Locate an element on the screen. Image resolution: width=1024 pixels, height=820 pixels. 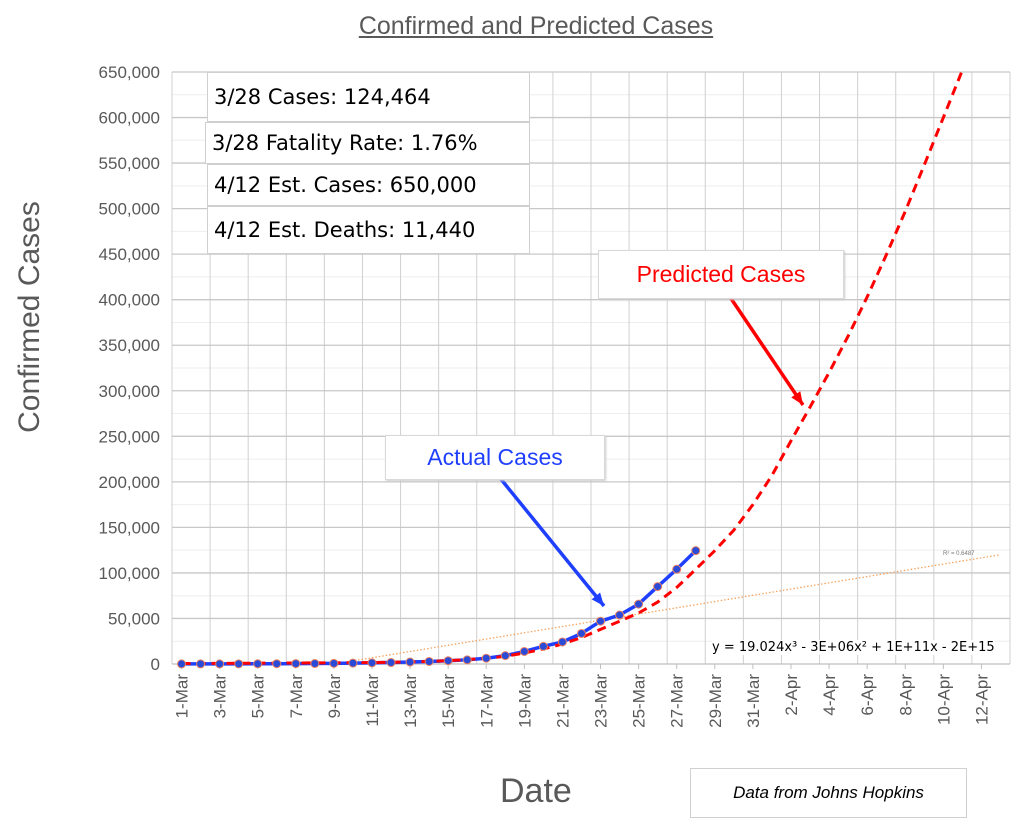
predicted-cases-callout: Predicted Cases is located at coordinates (721, 274).